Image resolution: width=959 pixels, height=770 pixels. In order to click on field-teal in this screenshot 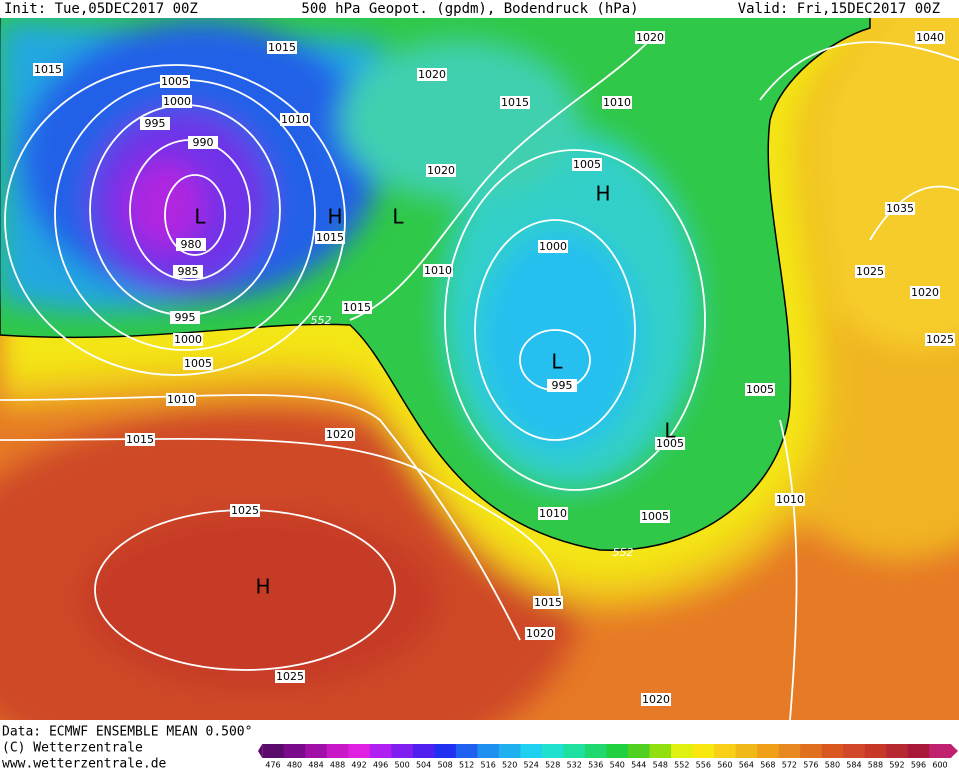, I will do `click(460, 120)`.